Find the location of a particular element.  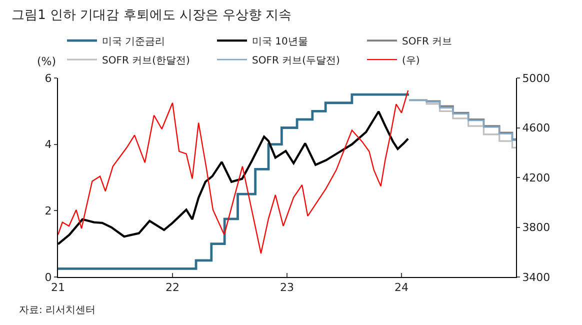

legend-label: (우) is located at coordinates (411, 60).